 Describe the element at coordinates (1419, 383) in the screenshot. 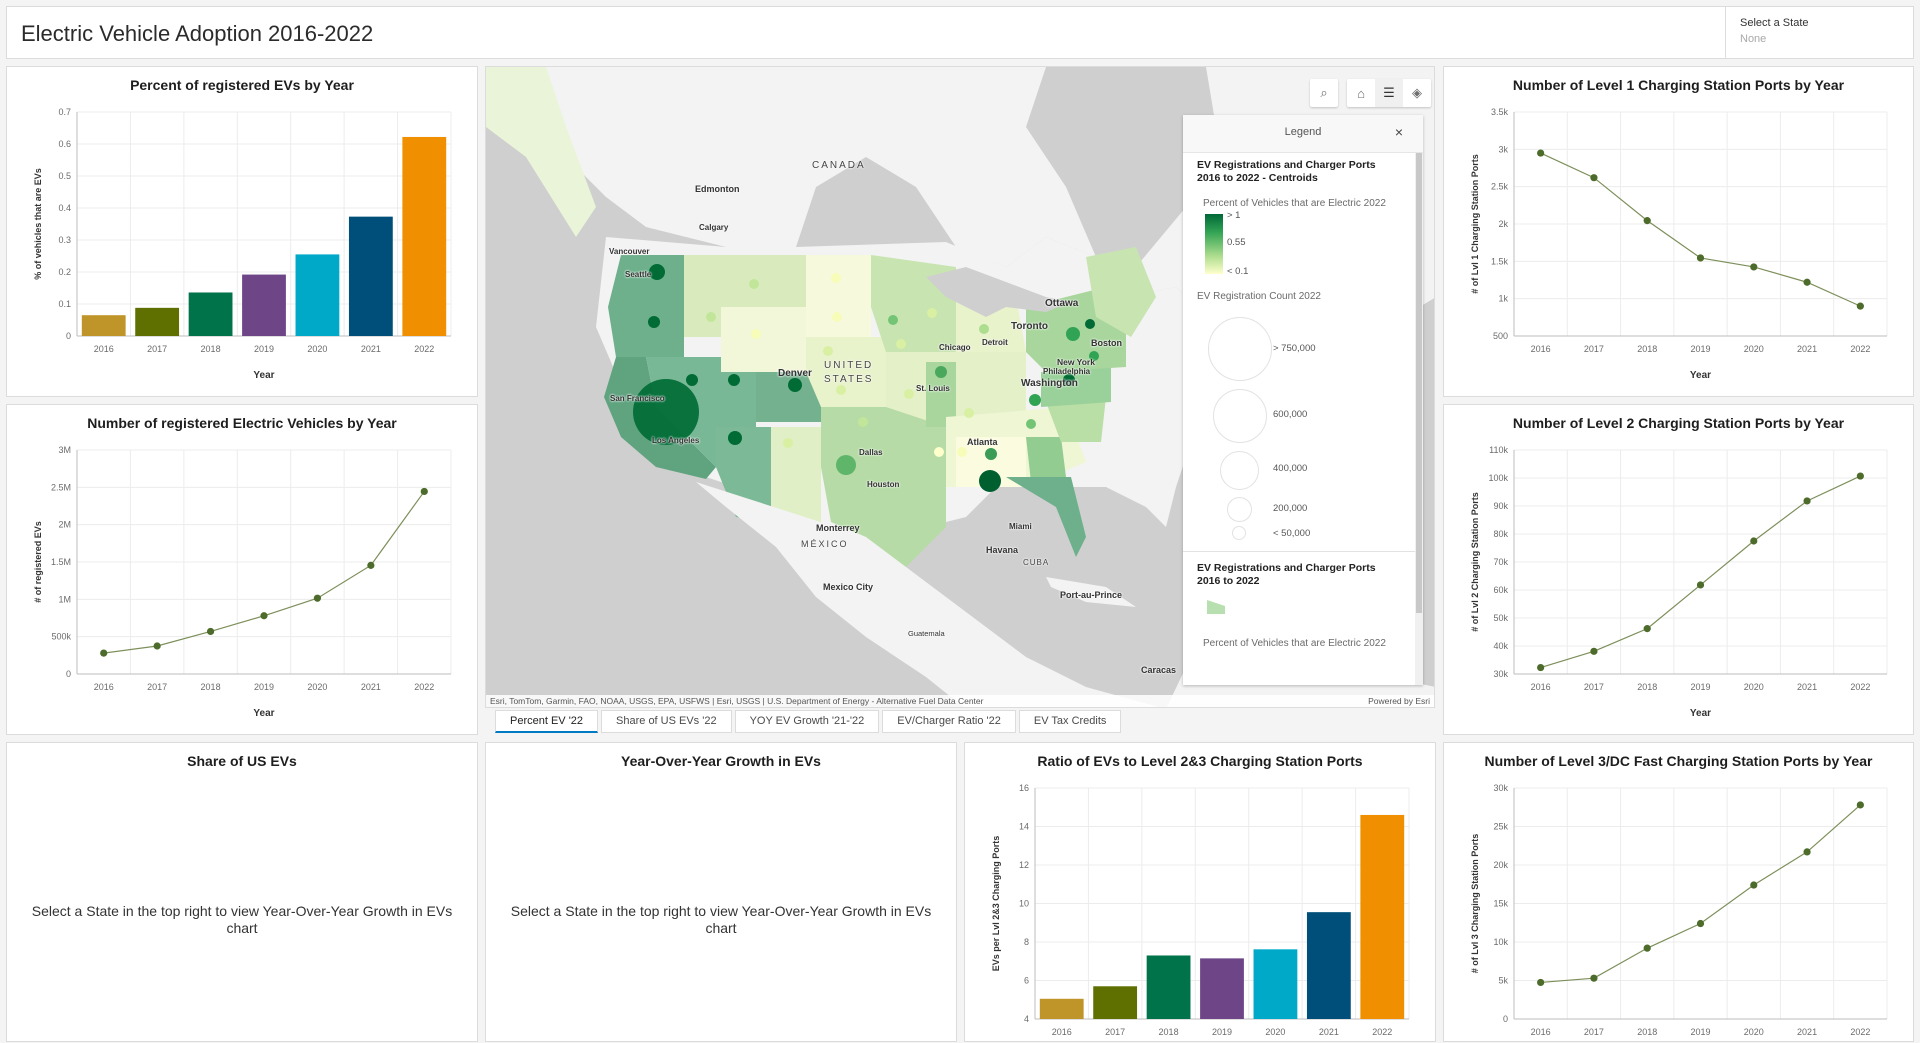

I see `scrollbar-thumb` at that location.